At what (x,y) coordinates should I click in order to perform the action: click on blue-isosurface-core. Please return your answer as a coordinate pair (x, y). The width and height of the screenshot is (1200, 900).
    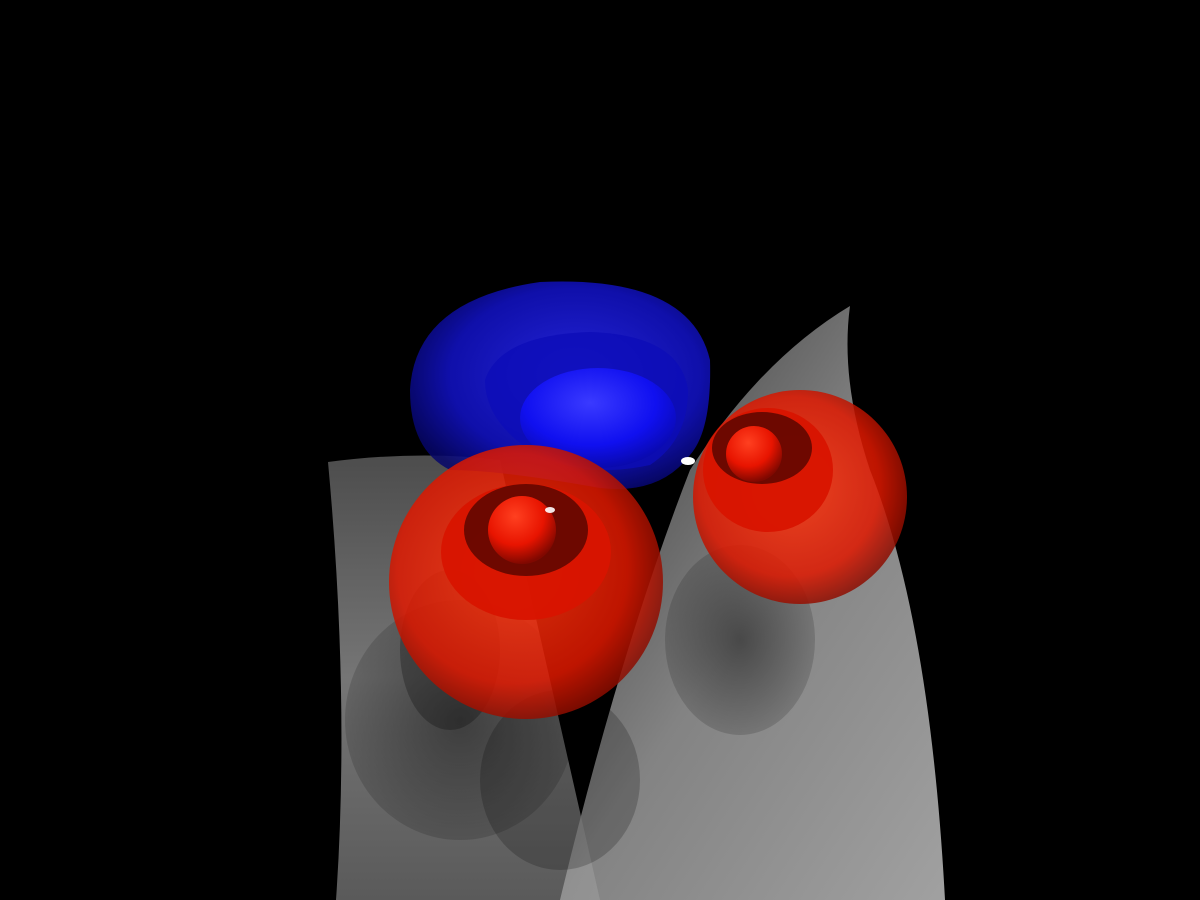
    Looking at the image, I should click on (598, 418).